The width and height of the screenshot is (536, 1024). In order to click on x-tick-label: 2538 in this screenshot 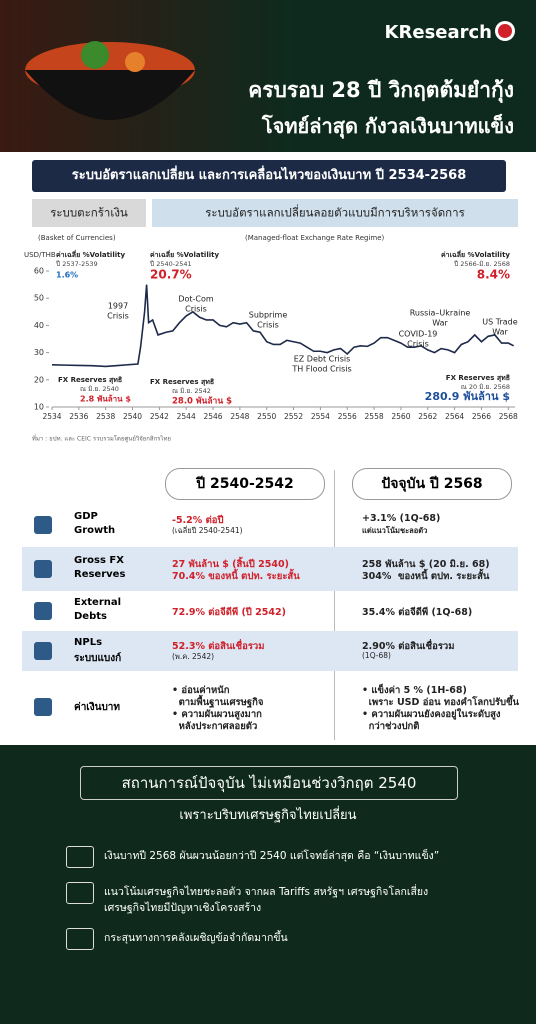, I will do `click(105, 416)`.